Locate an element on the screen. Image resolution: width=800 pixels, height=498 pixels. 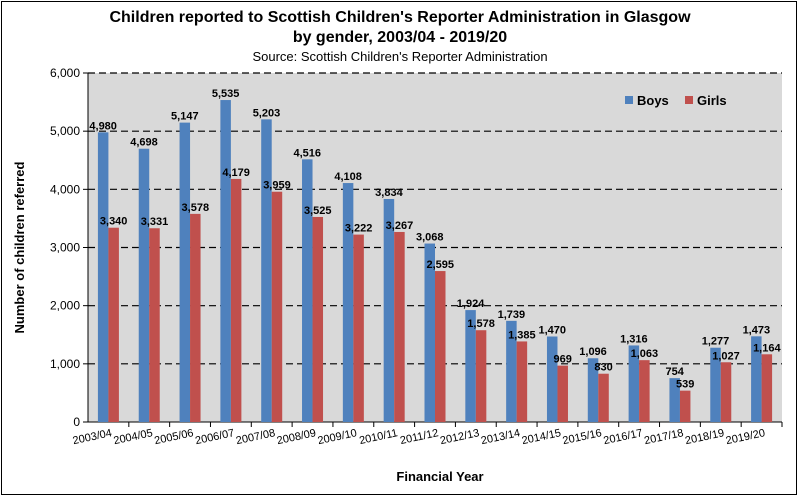
legend-label-girls: Girls is located at coordinates (712, 100).